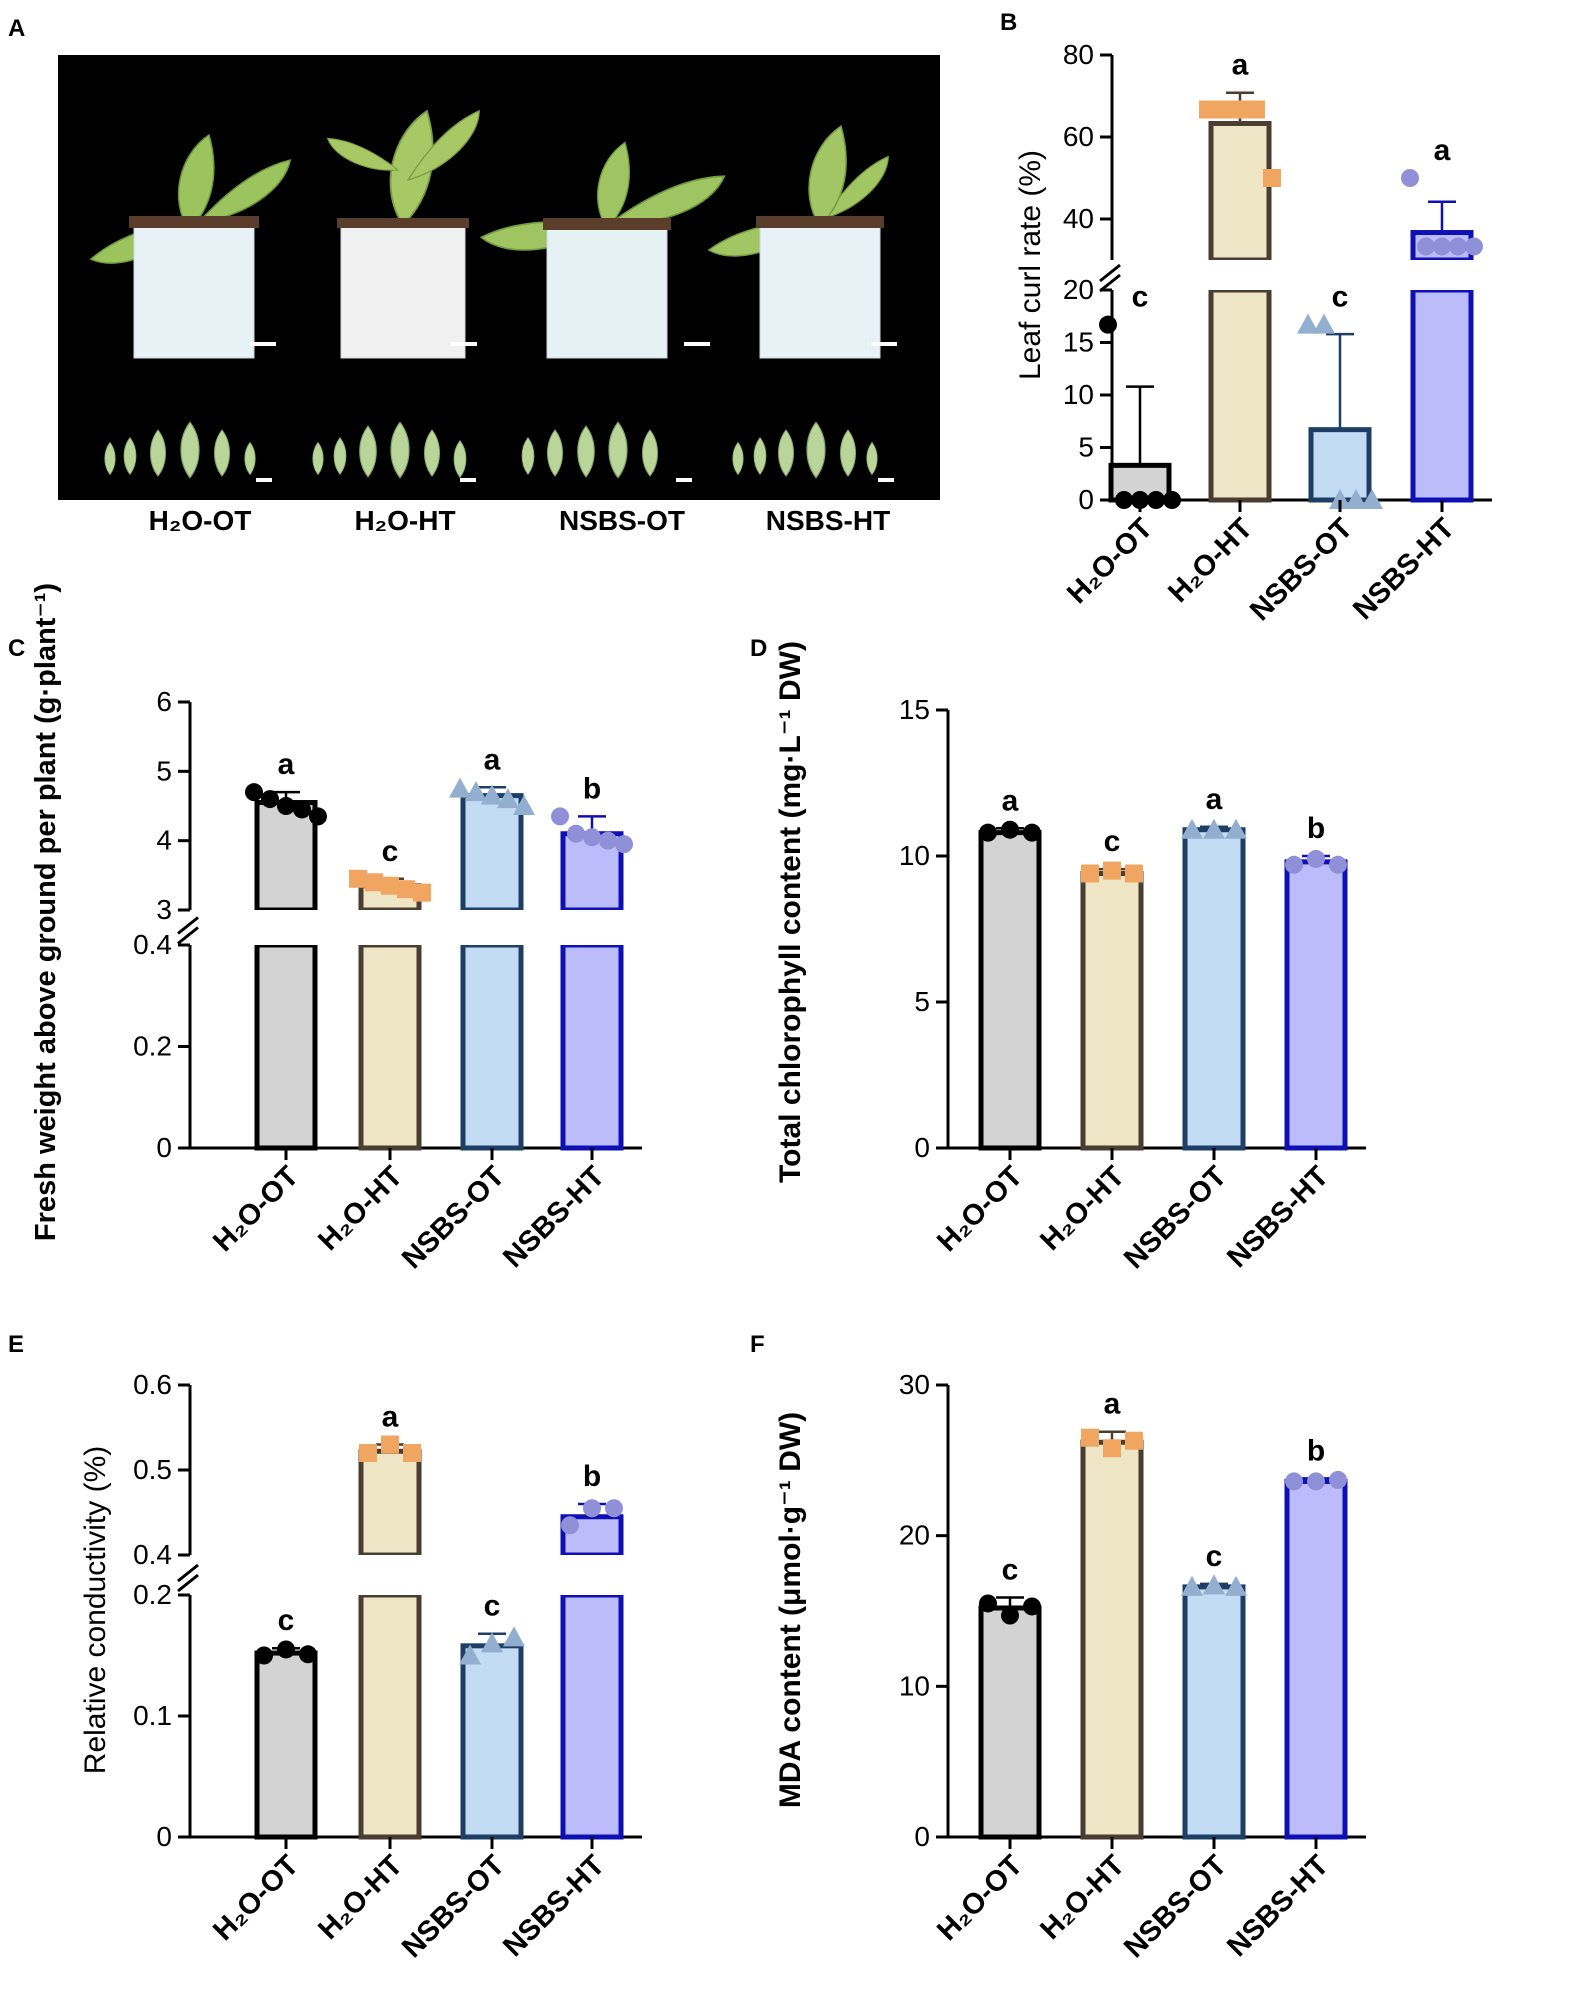 This screenshot has height=2014, width=1595. I want to click on y-axis-label: Relative conductivity (%), so click(95, 1610).